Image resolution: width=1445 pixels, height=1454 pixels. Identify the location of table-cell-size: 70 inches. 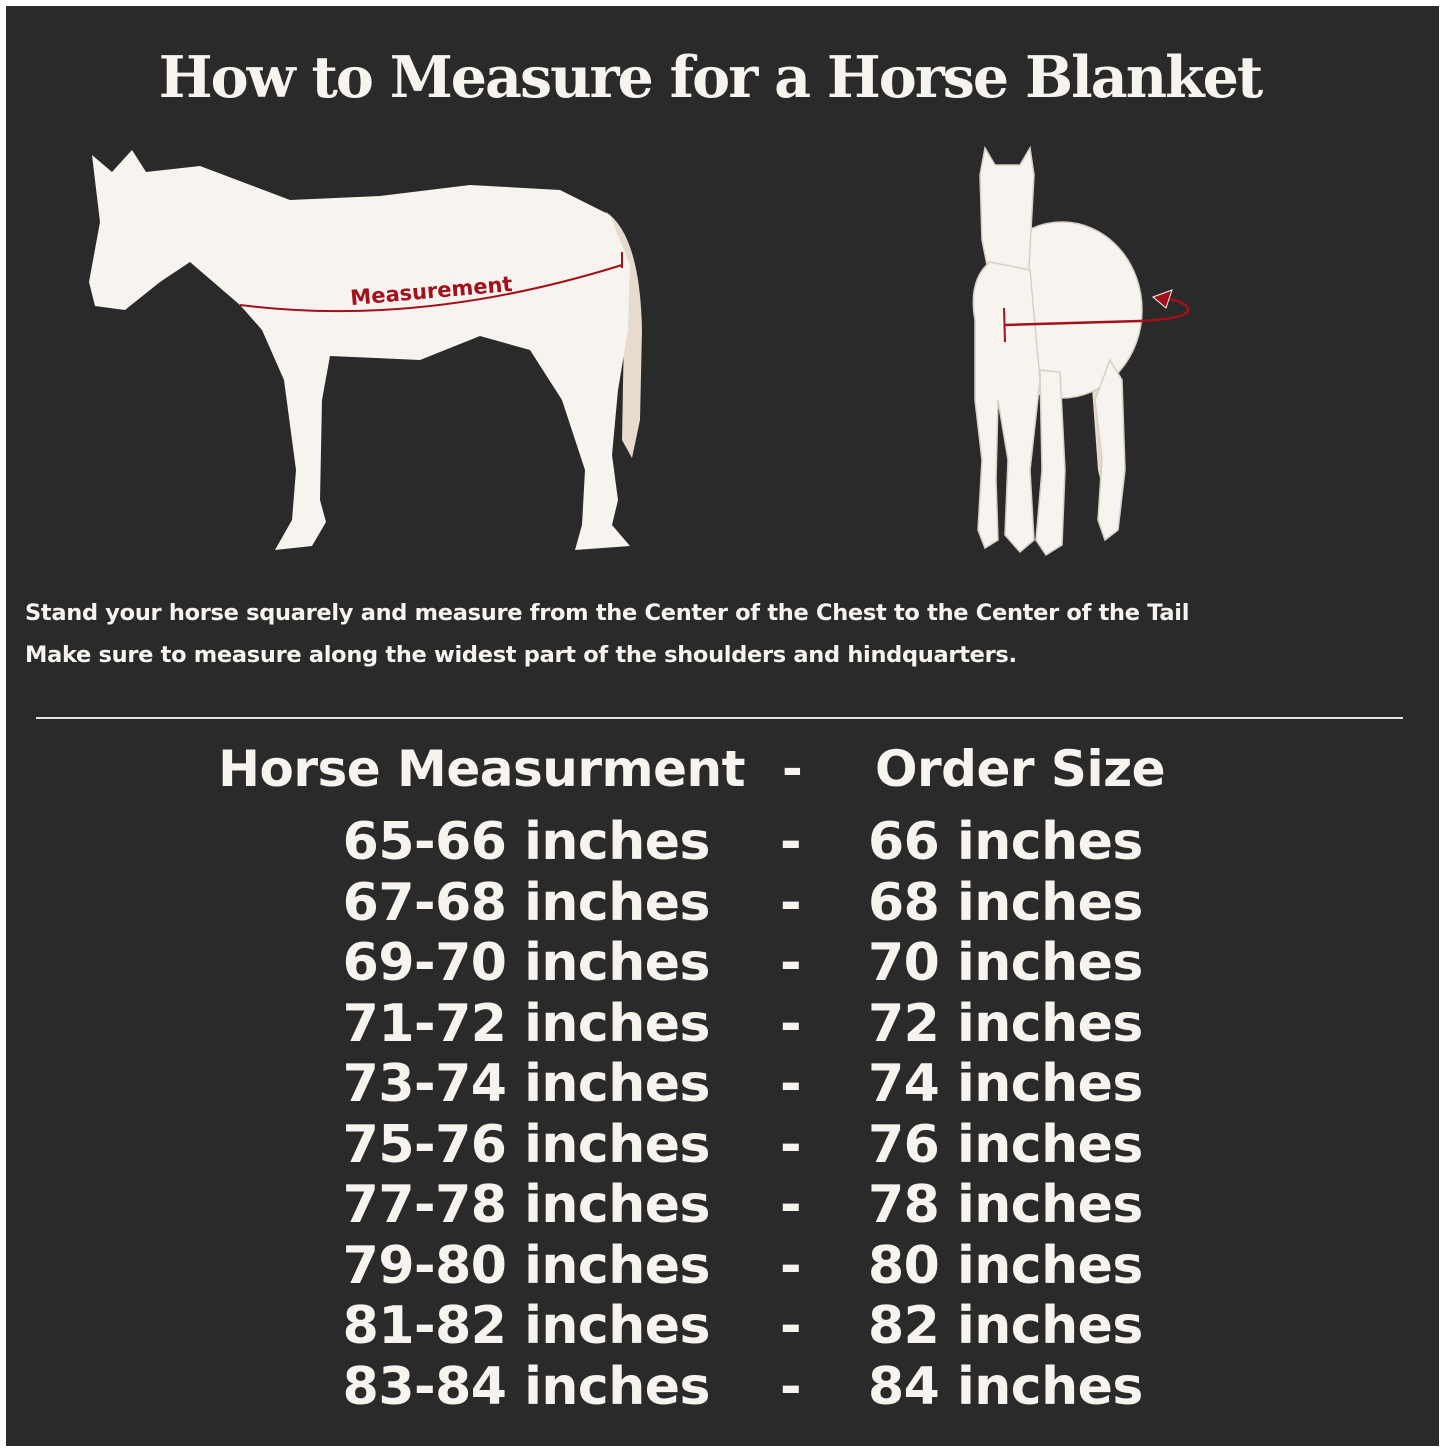
(1005, 963).